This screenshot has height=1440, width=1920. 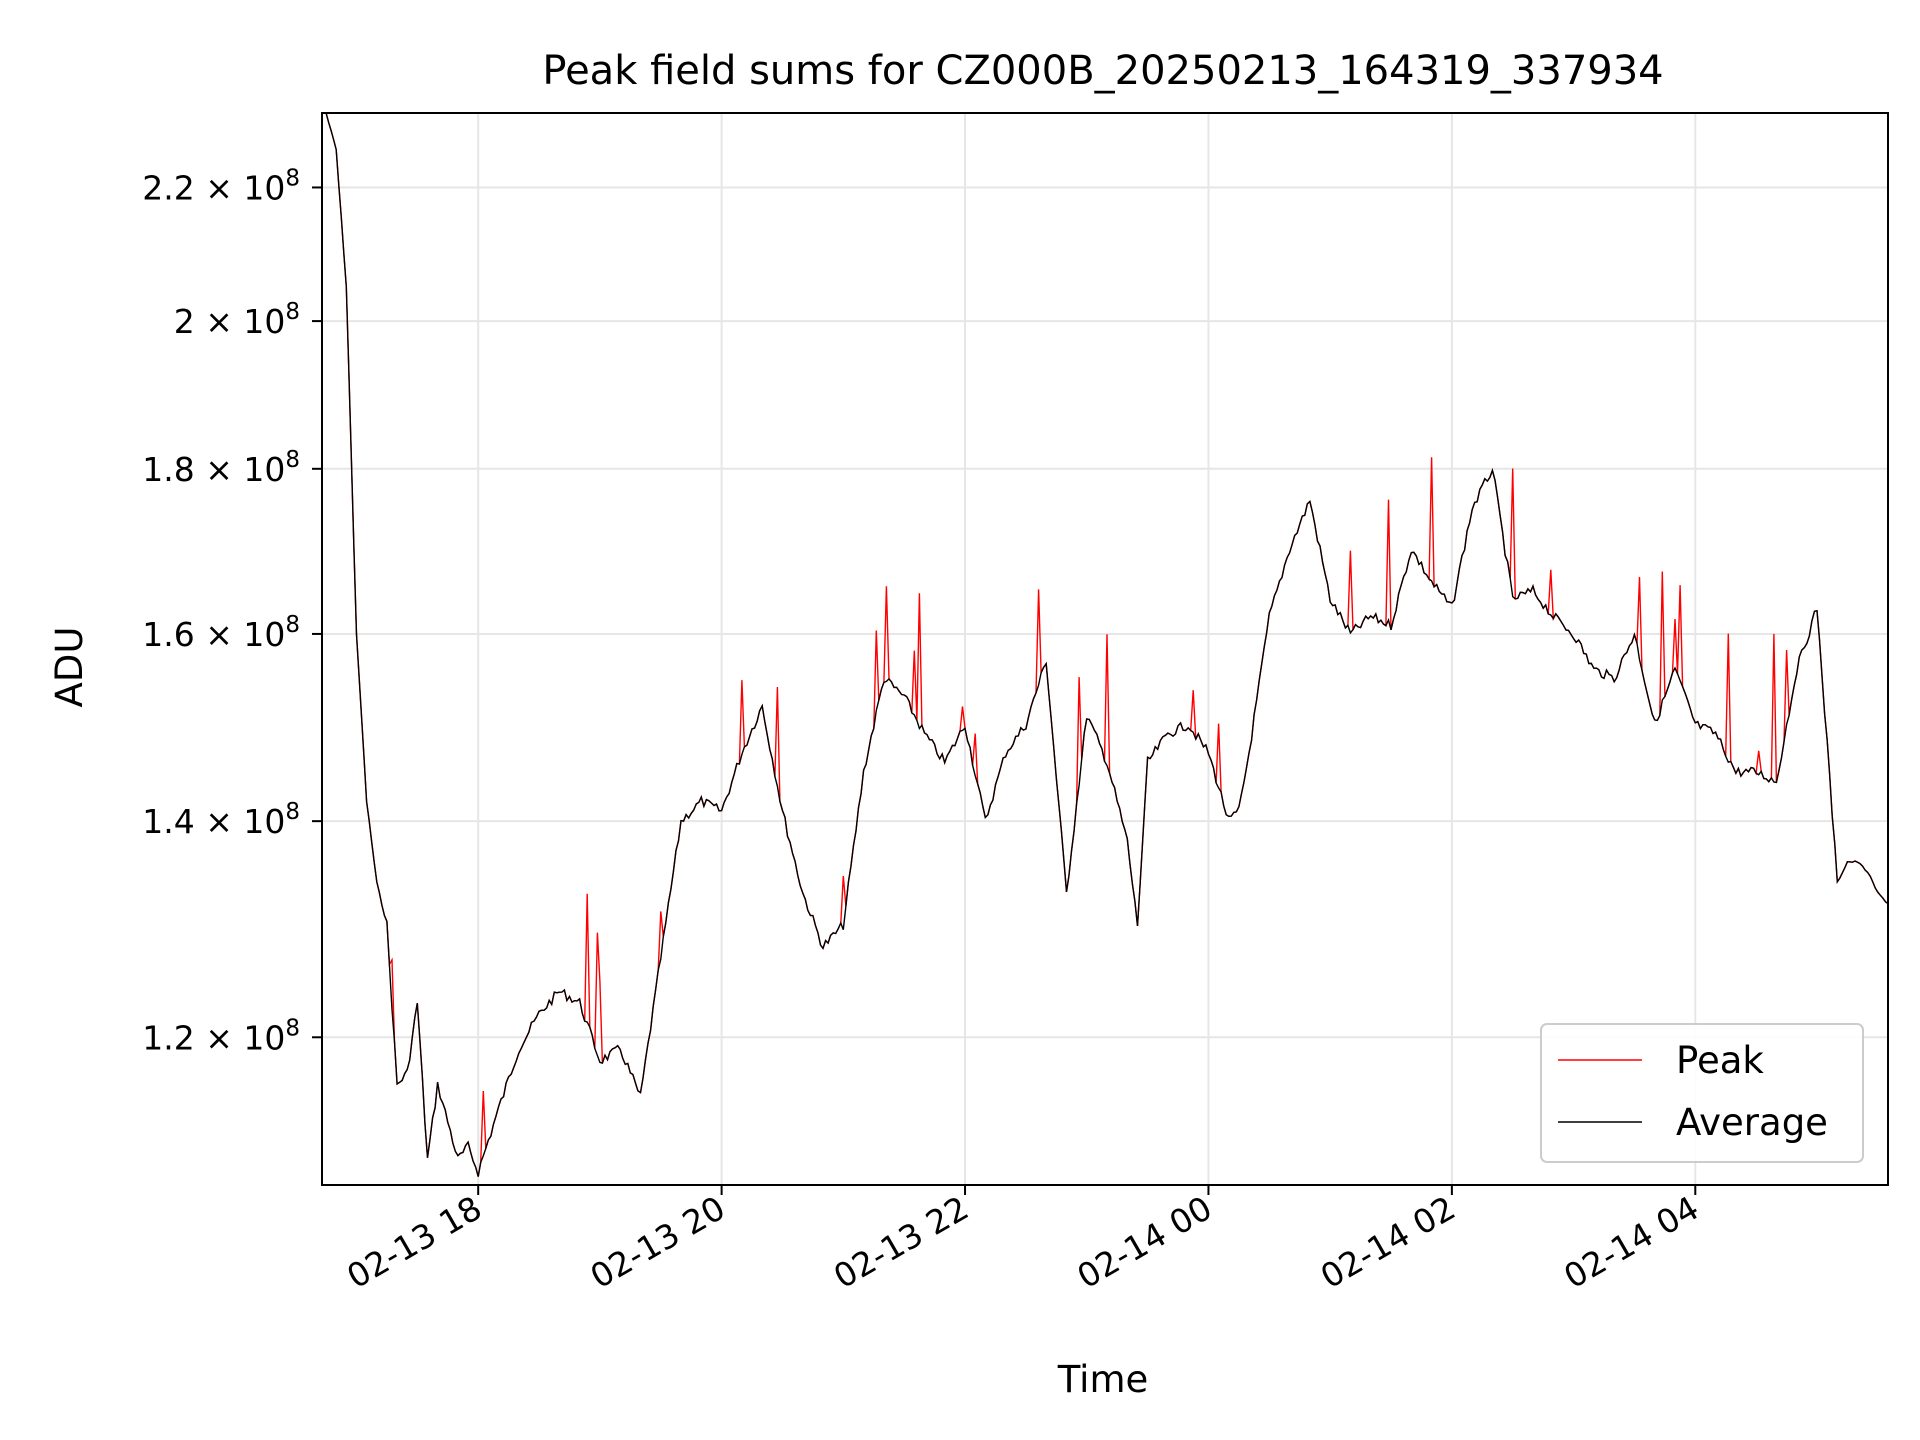 I want to click on y-tick-mantissa: 1.8, so click(x=168, y=469).